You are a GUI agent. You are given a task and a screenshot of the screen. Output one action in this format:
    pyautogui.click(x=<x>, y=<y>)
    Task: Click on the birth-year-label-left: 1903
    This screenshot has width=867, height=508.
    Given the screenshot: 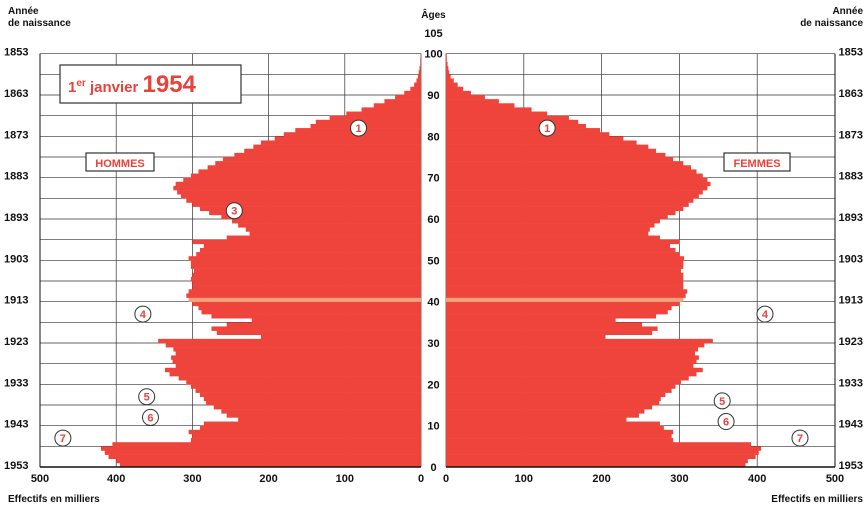 What is the action you would take?
    pyautogui.click(x=16, y=259)
    